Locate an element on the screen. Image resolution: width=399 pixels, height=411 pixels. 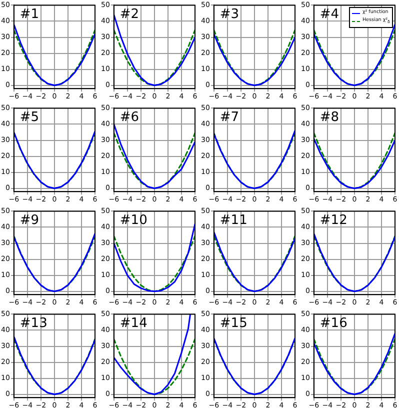
chart-title: #10 is located at coordinates (134, 220).